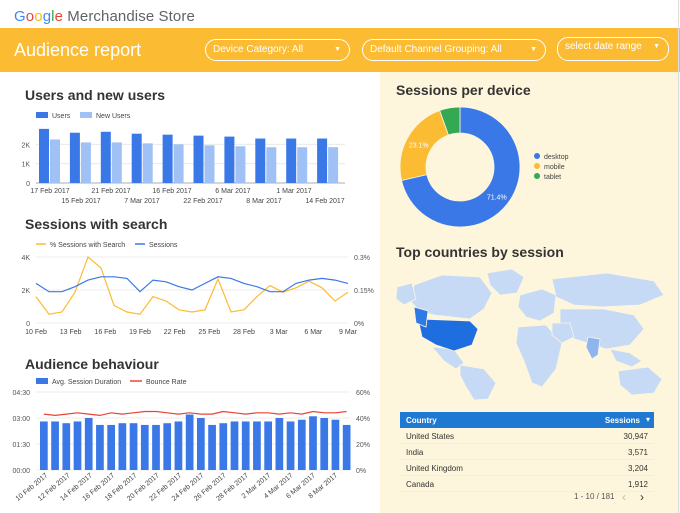 Image resolution: width=680 pixels, height=513 pixels. Describe the element at coordinates (209, 332) in the screenshot. I see `x-tick-label: 25 Feb` at that location.